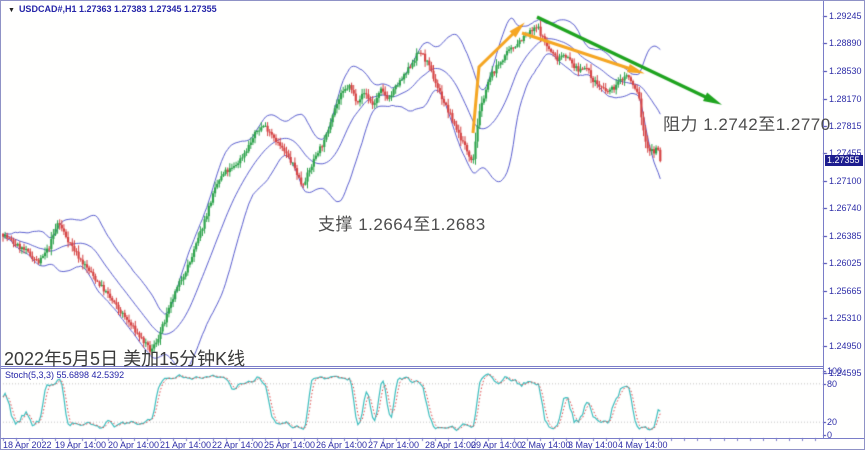 This screenshot has height=450, width=865. I want to click on stoch-scale-label: 0, so click(830, 435).